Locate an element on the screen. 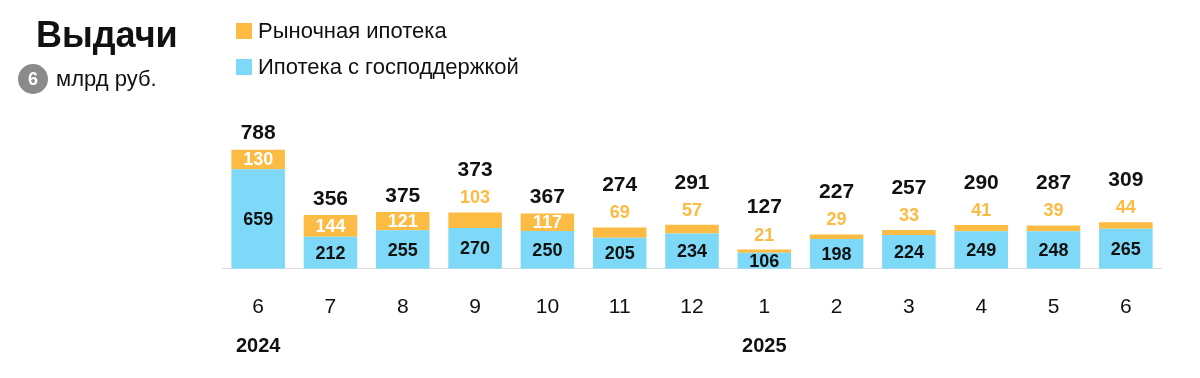 This screenshot has height=378, width=1200. data-label: 44 is located at coordinates (1125, 207).